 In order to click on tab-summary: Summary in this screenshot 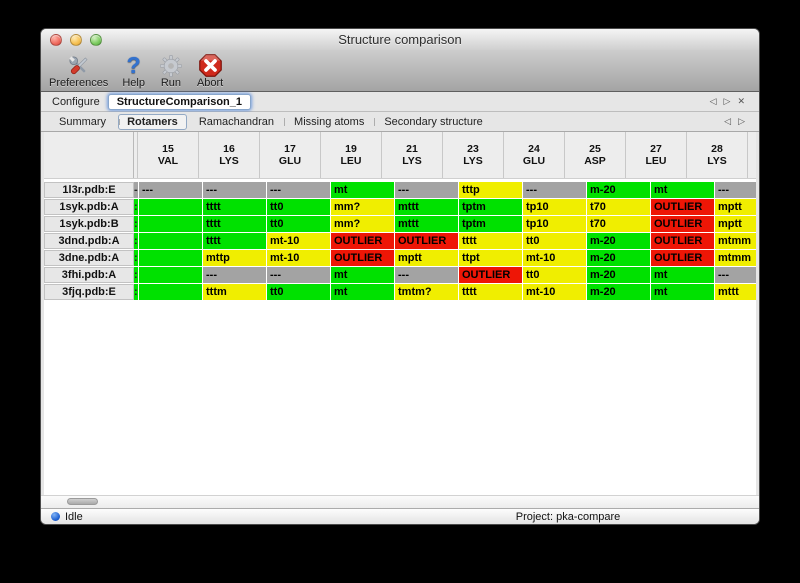, I will do `click(83, 121)`.